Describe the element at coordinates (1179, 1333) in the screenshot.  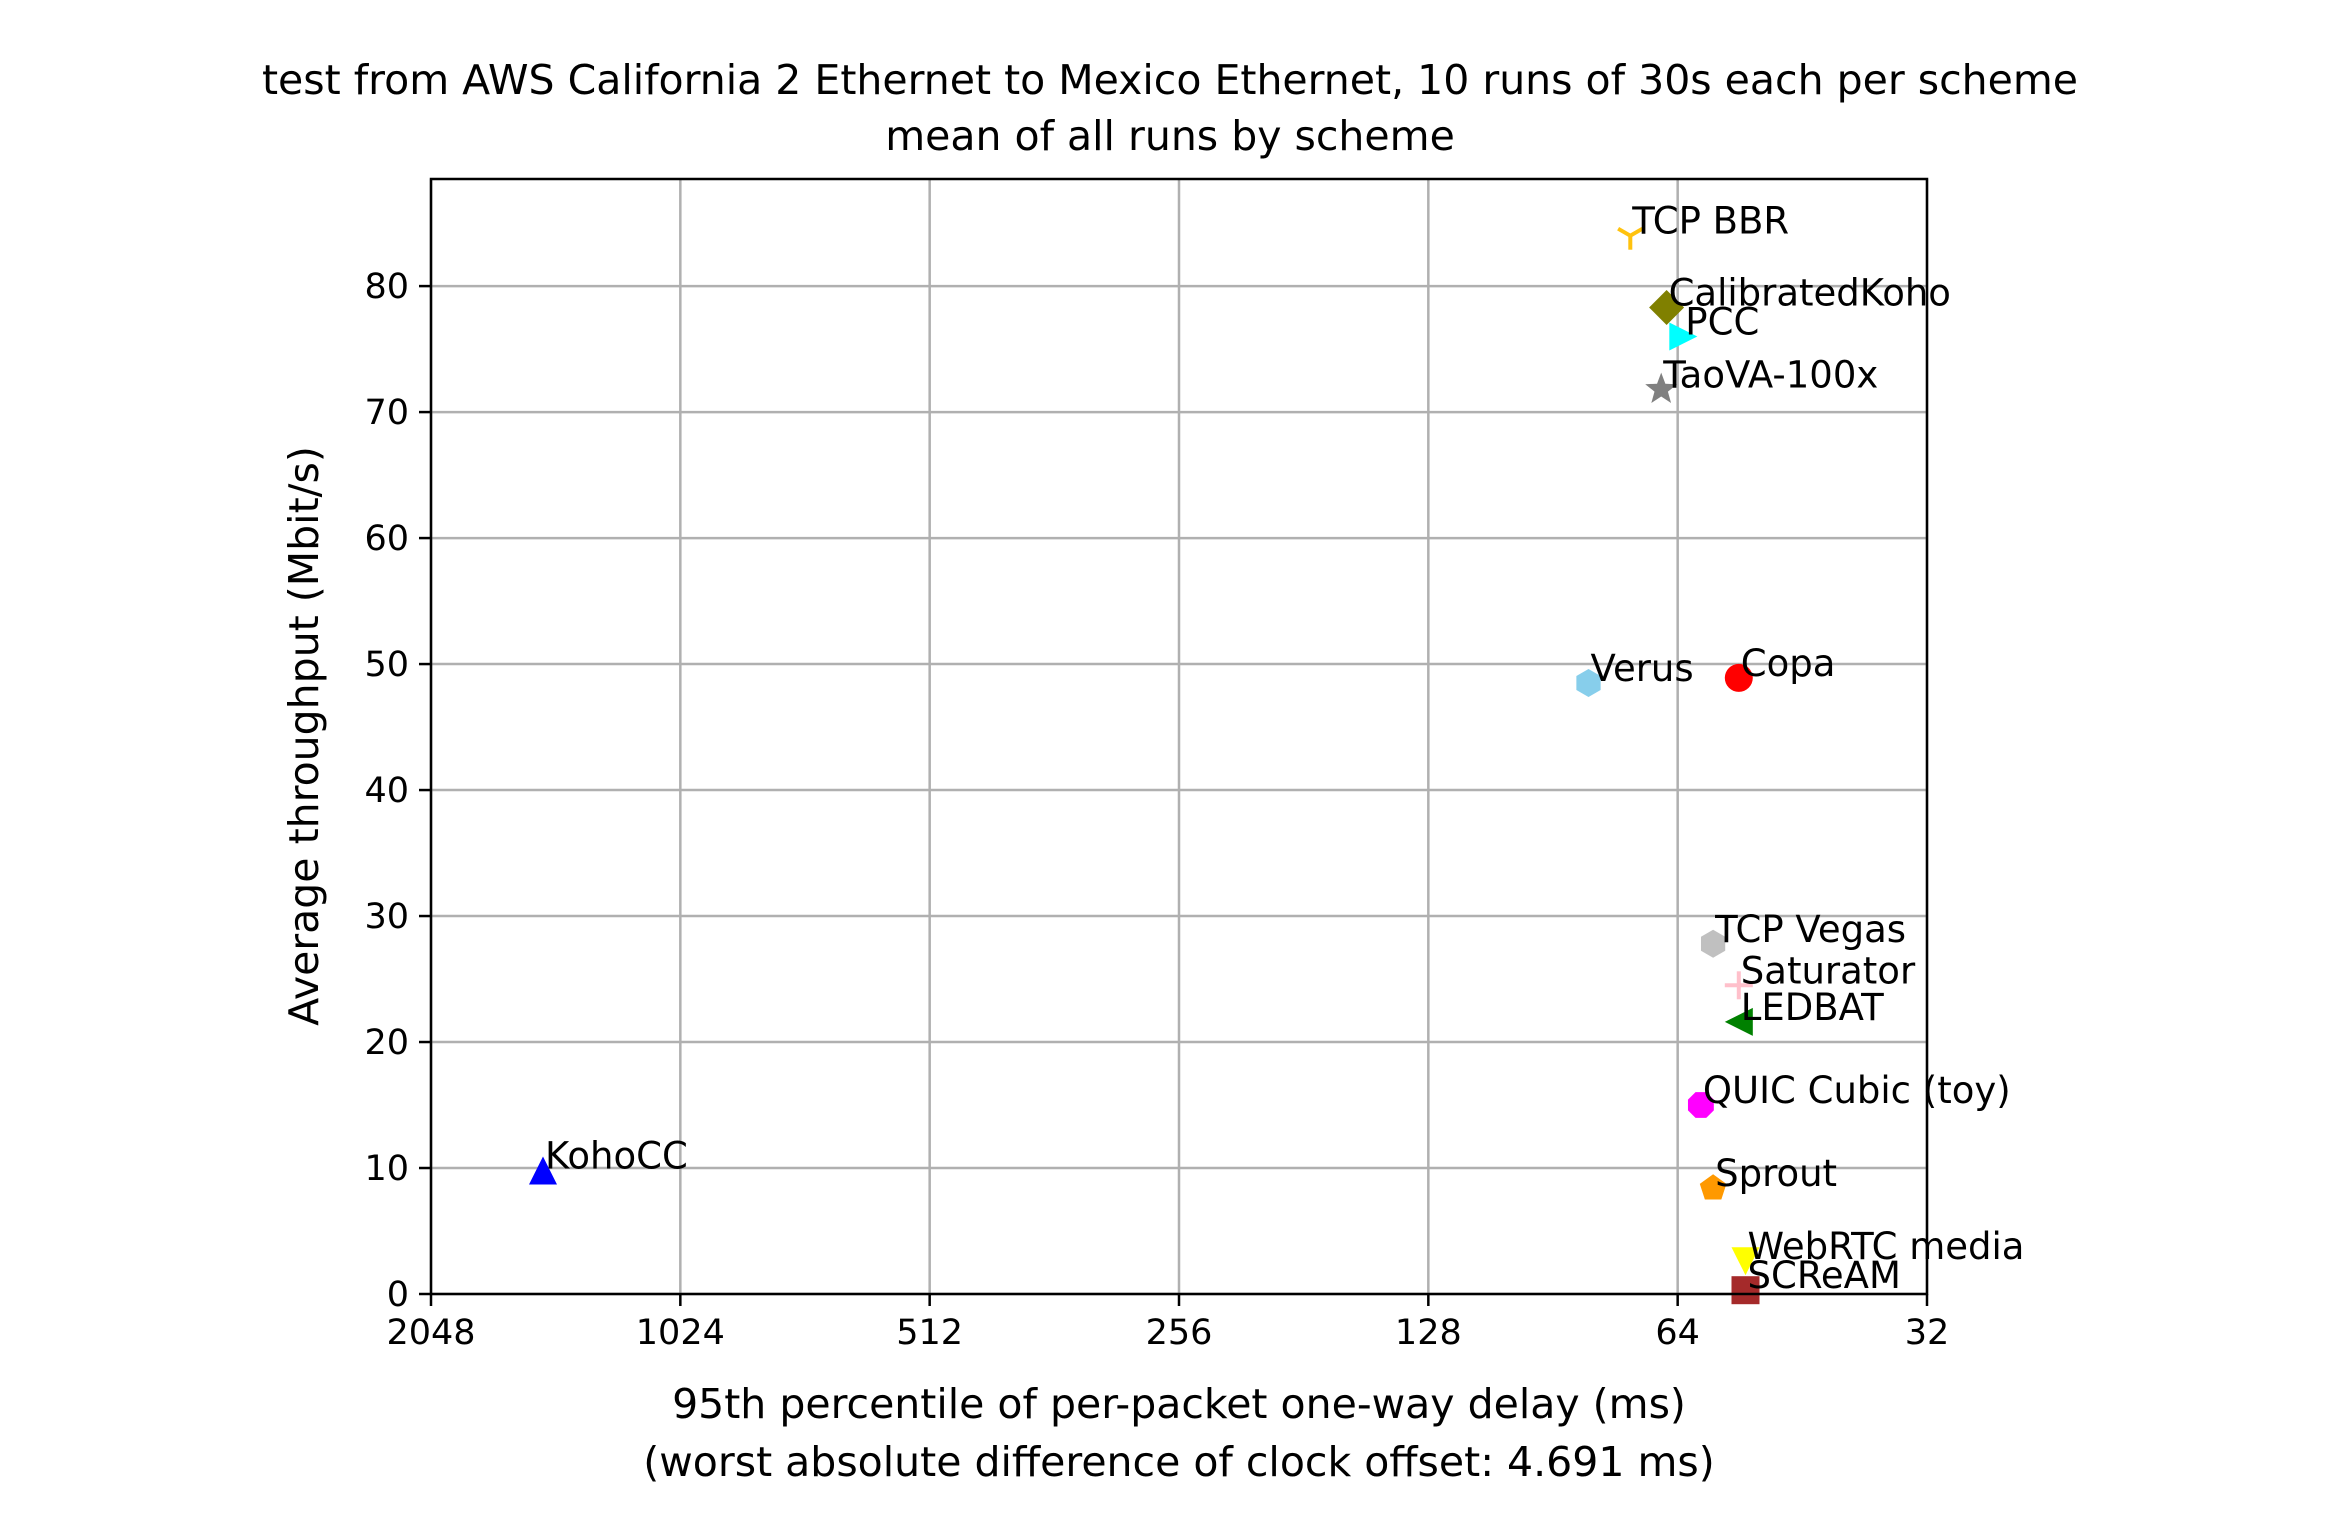
I see `x-tick-label: 256` at that location.